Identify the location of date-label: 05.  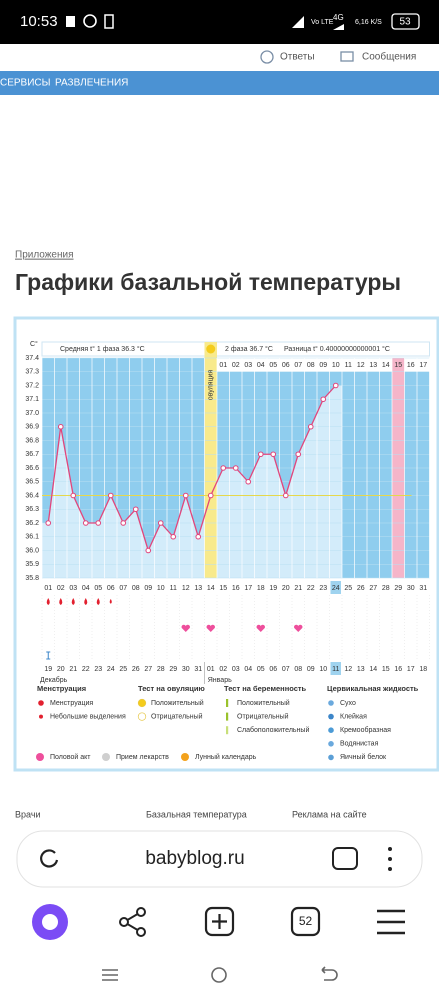
(261, 669).